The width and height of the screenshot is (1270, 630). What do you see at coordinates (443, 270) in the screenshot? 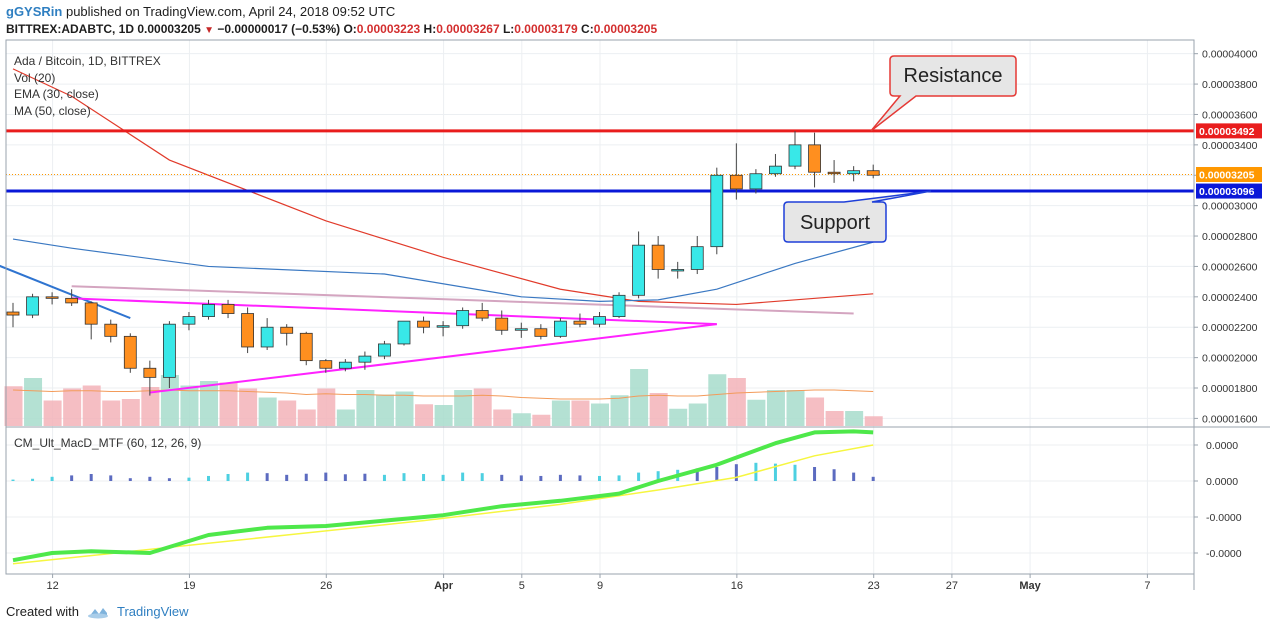
I see `ema30-line` at bounding box center [443, 270].